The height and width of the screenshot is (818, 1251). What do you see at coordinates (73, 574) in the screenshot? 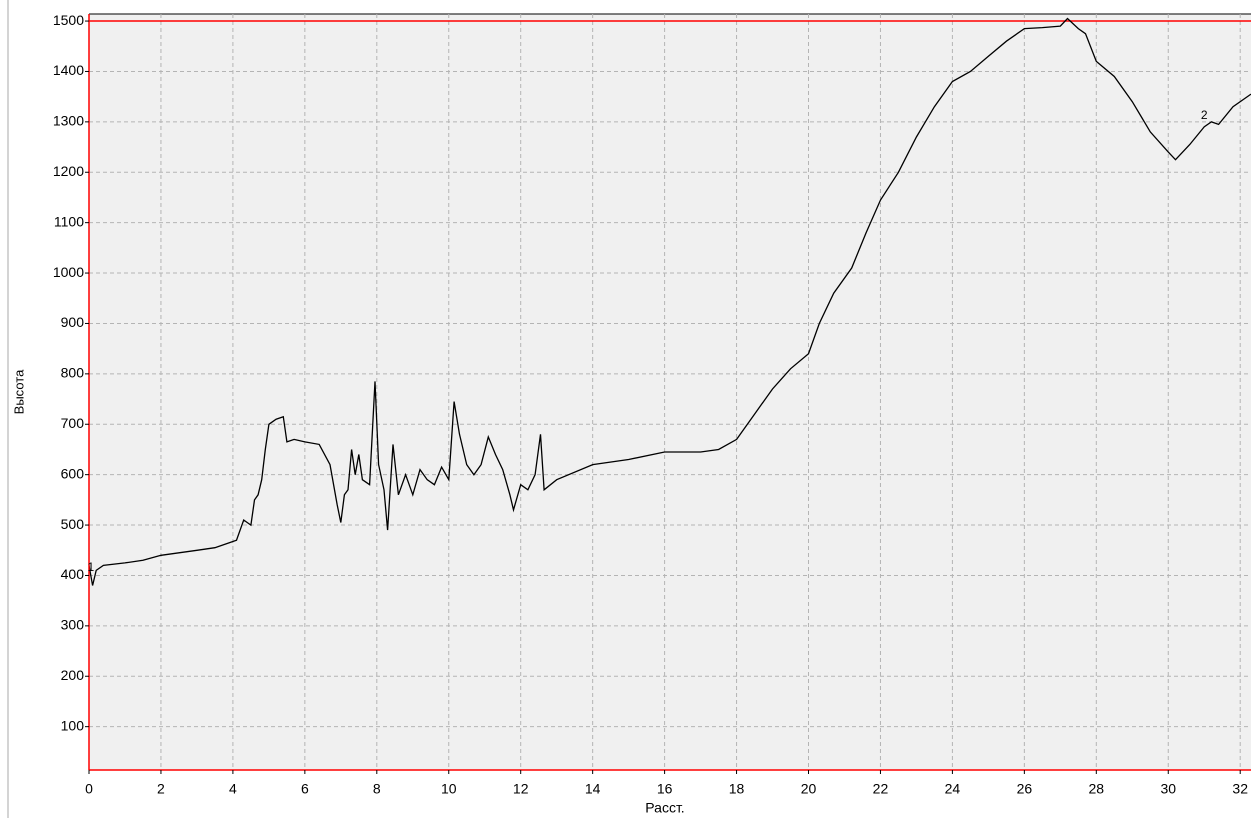
I see `y-tick-label: 400` at bounding box center [73, 574].